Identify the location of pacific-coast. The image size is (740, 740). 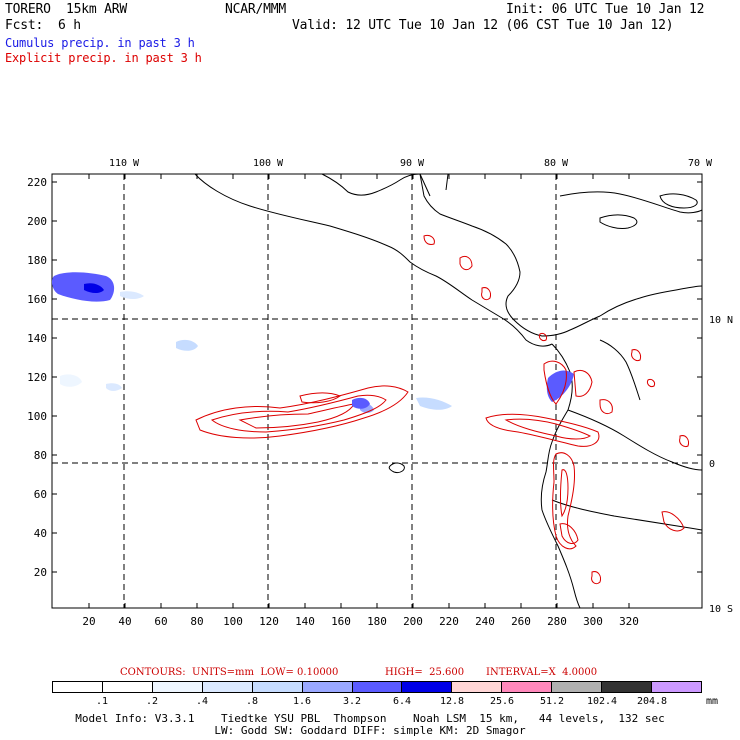
(373, 260).